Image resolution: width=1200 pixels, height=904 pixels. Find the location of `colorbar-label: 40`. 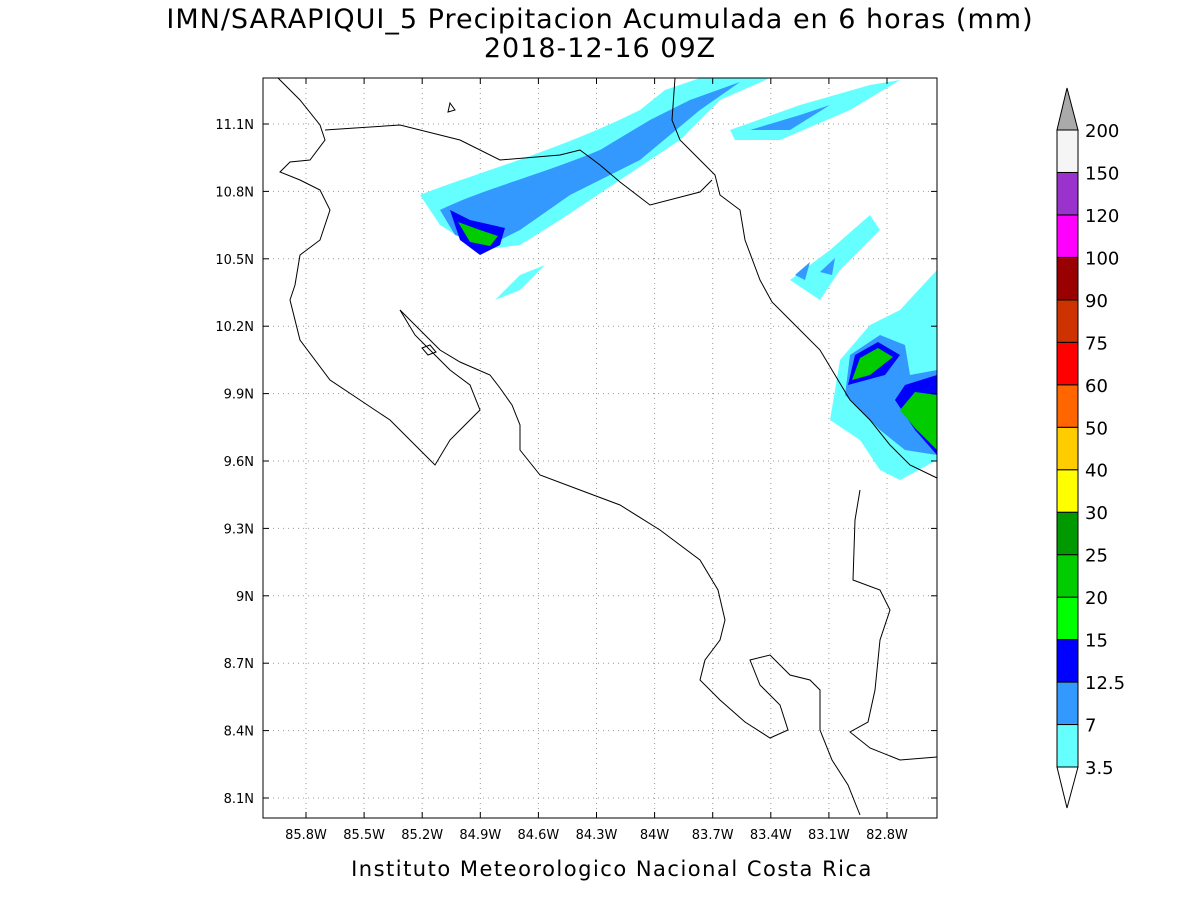

colorbar-label: 40 is located at coordinates (1096, 471).